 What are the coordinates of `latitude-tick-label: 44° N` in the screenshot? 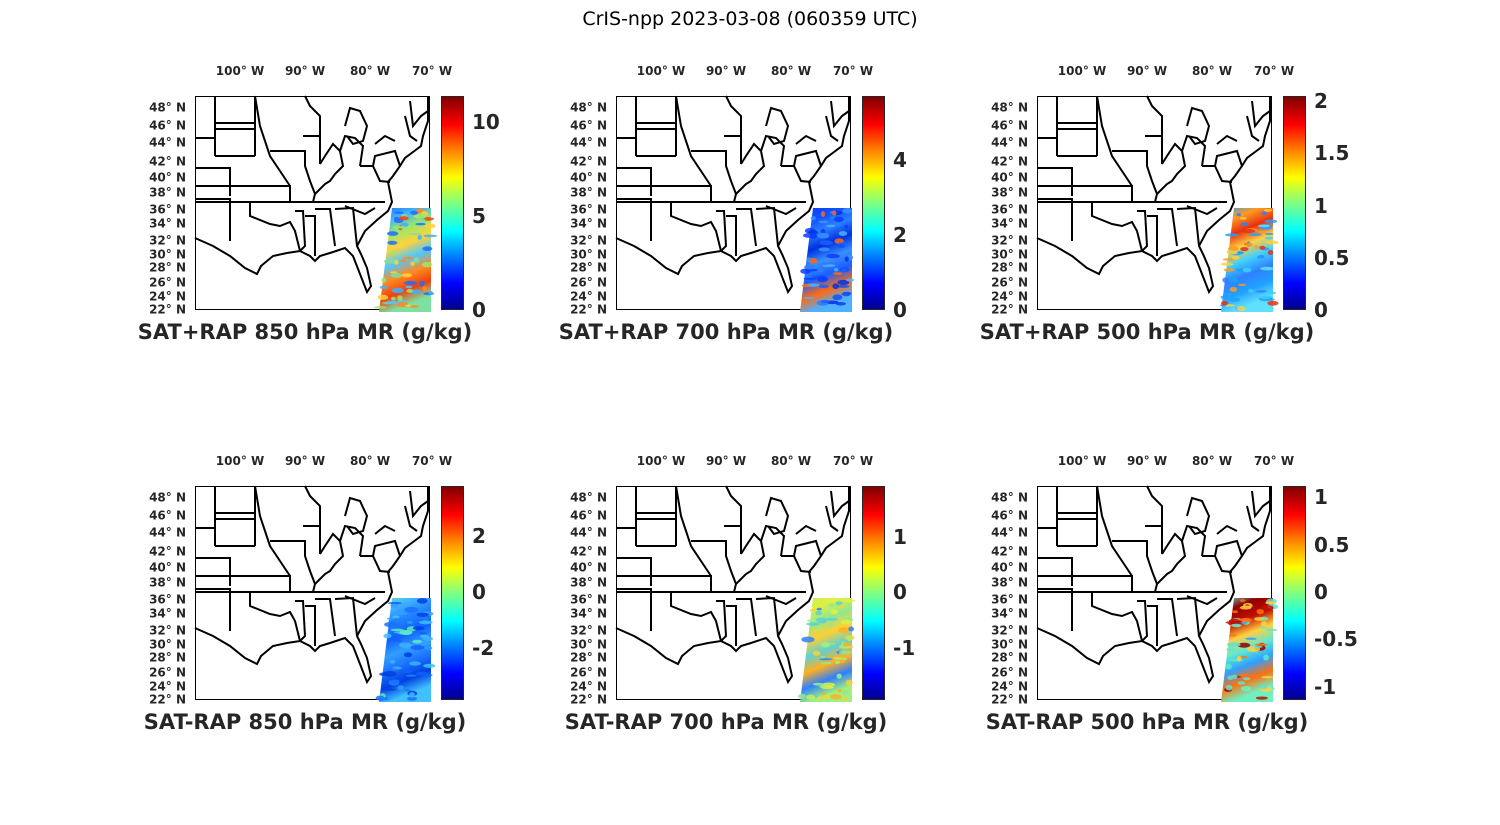 It's located at (167, 142).